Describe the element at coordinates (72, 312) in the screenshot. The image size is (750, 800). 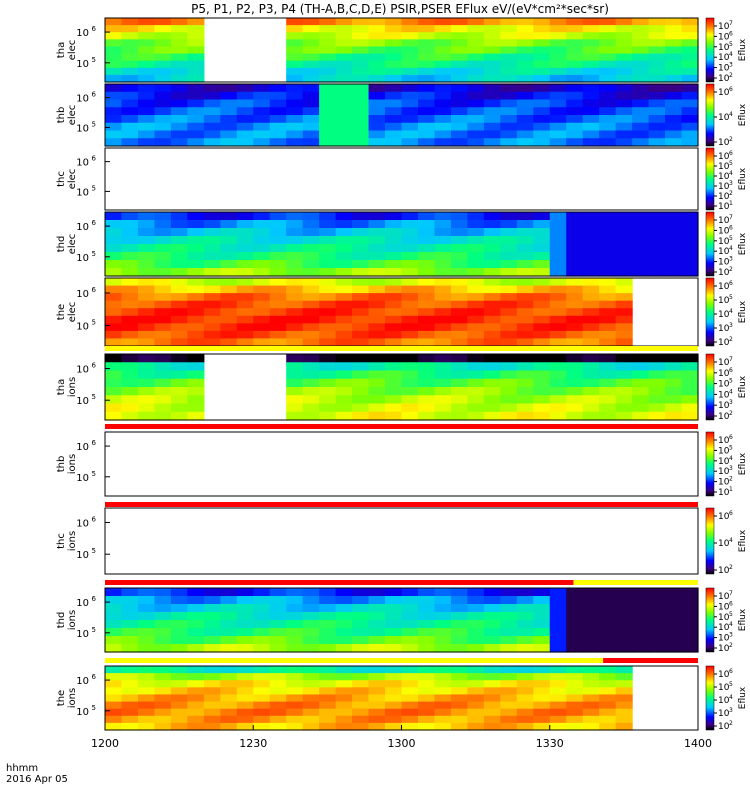
I see `panel-species-label: elec` at that location.